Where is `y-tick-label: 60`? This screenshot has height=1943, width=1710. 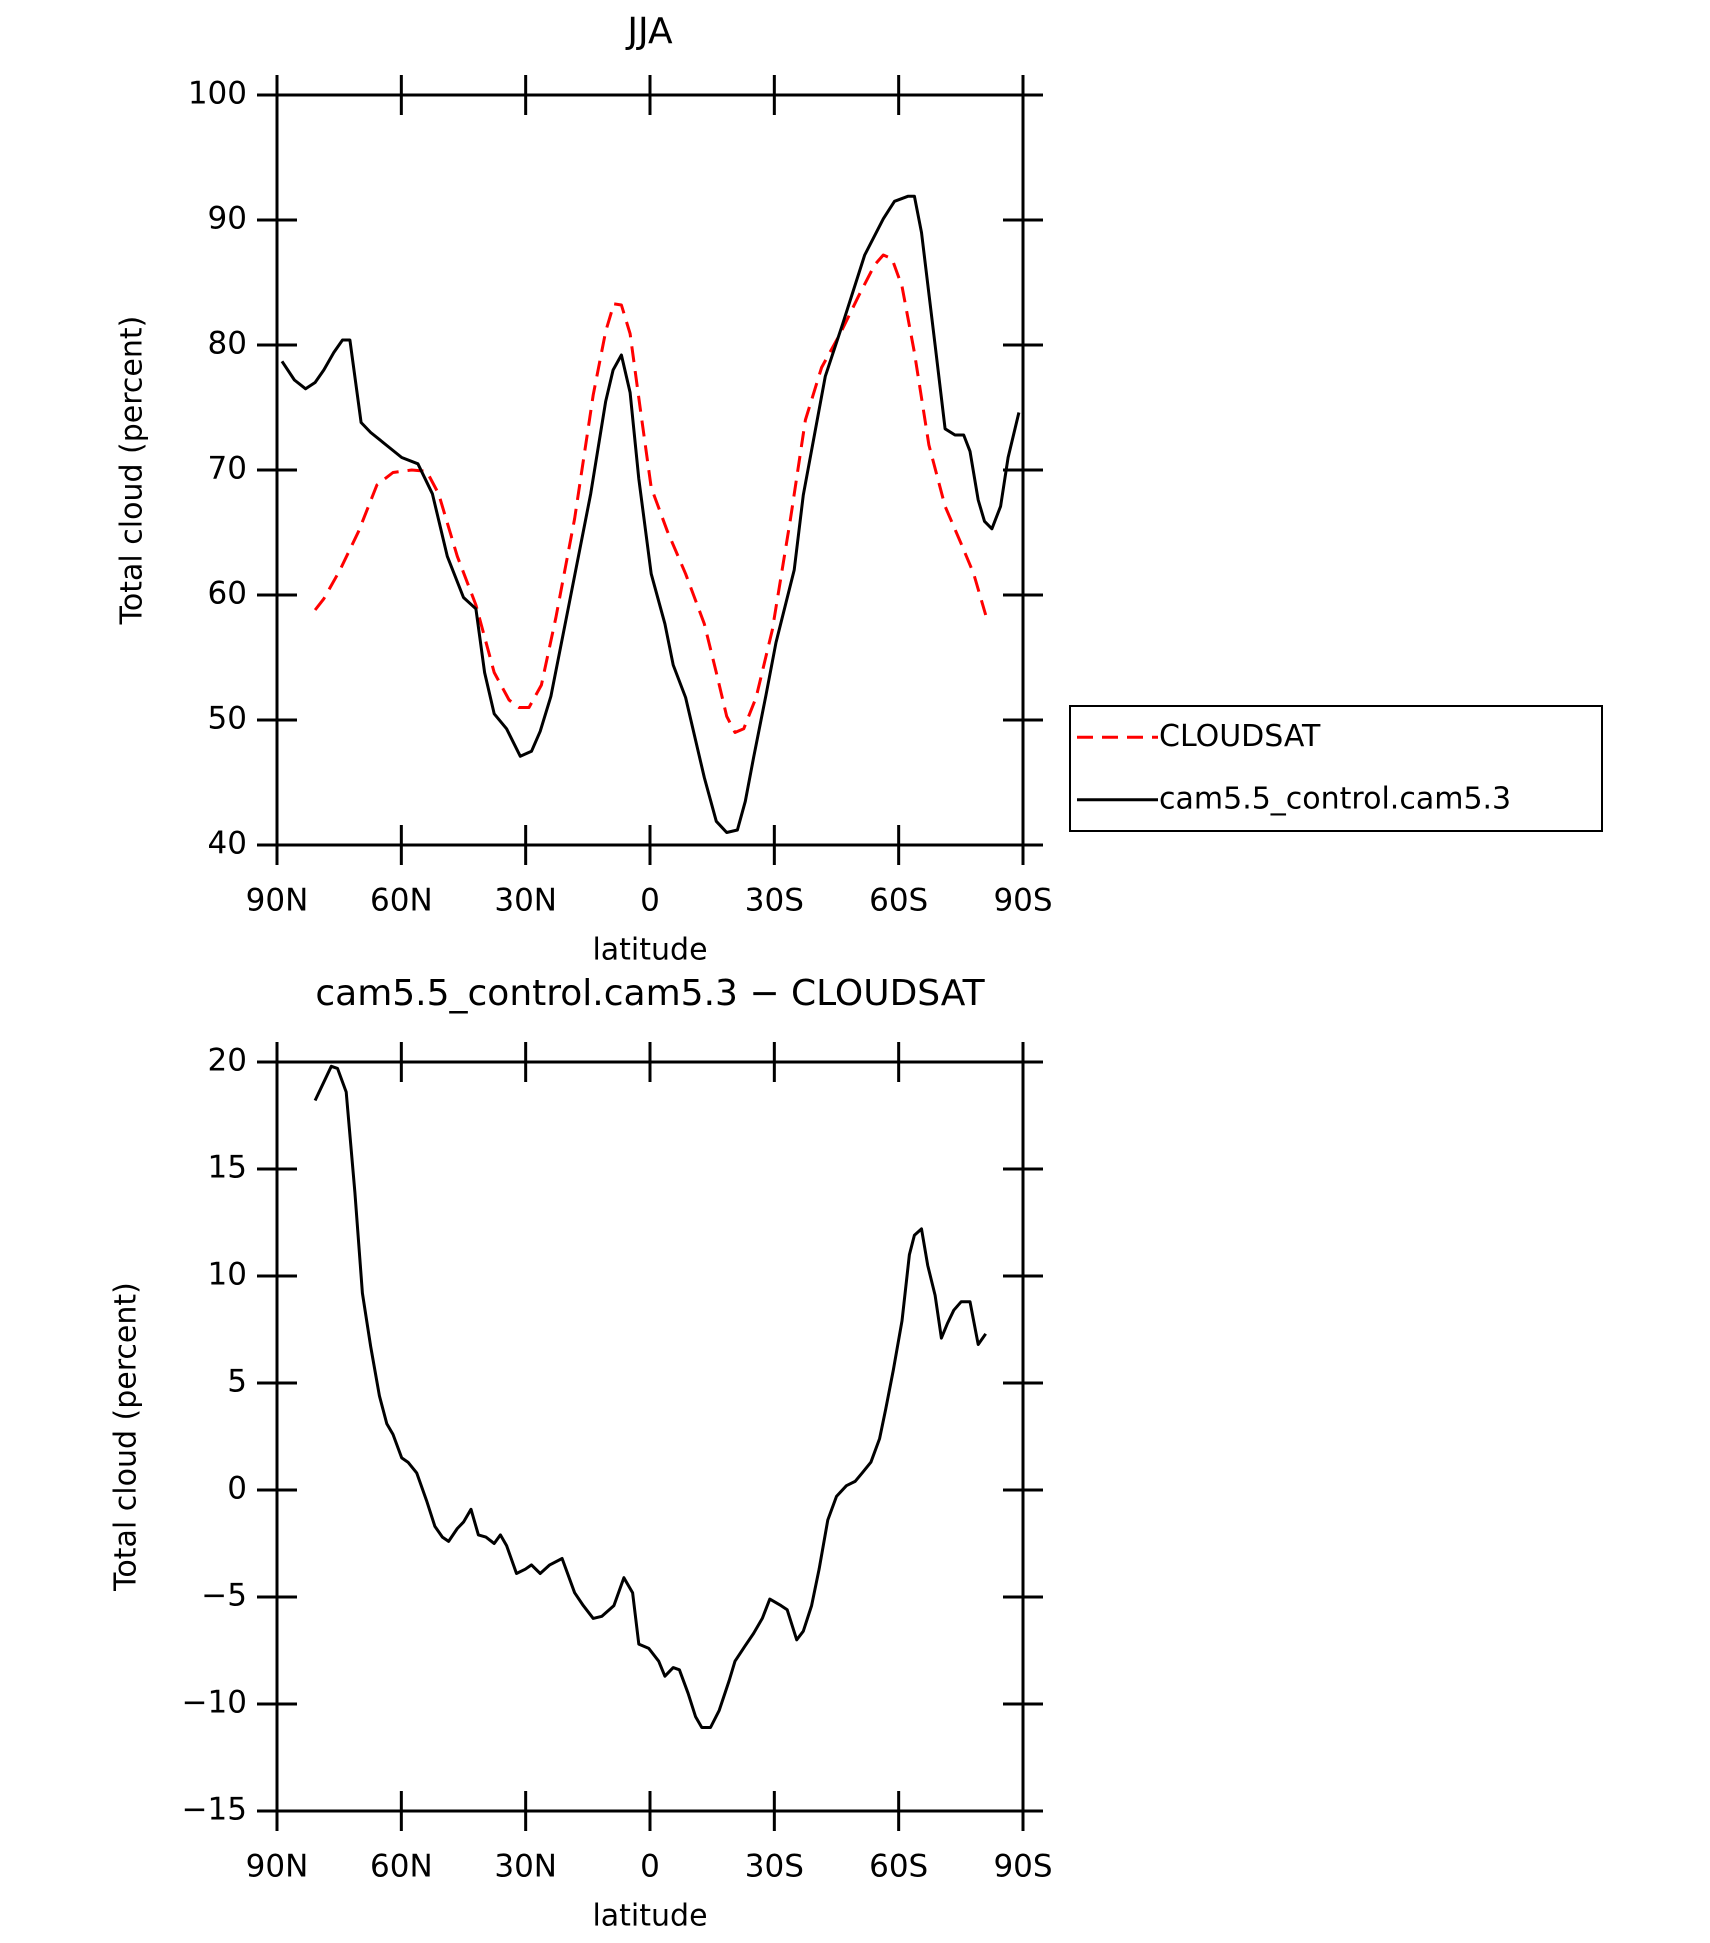
y-tick-label: 60 is located at coordinates (227, 594).